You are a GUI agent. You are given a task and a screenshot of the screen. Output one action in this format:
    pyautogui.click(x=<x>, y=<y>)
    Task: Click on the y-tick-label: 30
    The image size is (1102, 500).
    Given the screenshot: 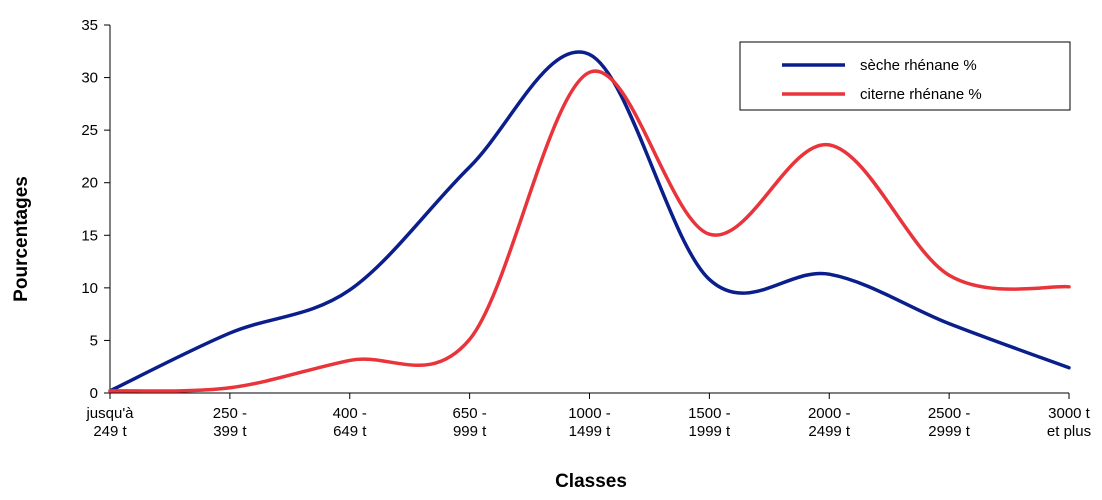 What is the action you would take?
    pyautogui.click(x=89, y=78)
    